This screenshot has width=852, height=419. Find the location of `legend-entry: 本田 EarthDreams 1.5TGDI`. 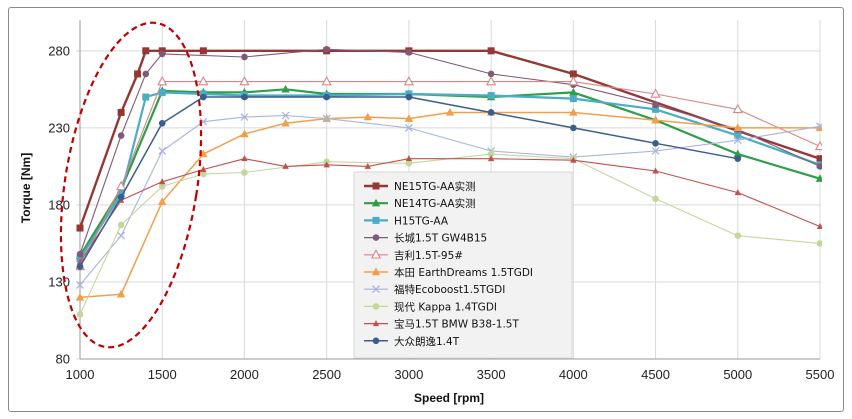

legend-entry: 本田 EarthDreams 1.5TGDI is located at coordinates (448, 272).